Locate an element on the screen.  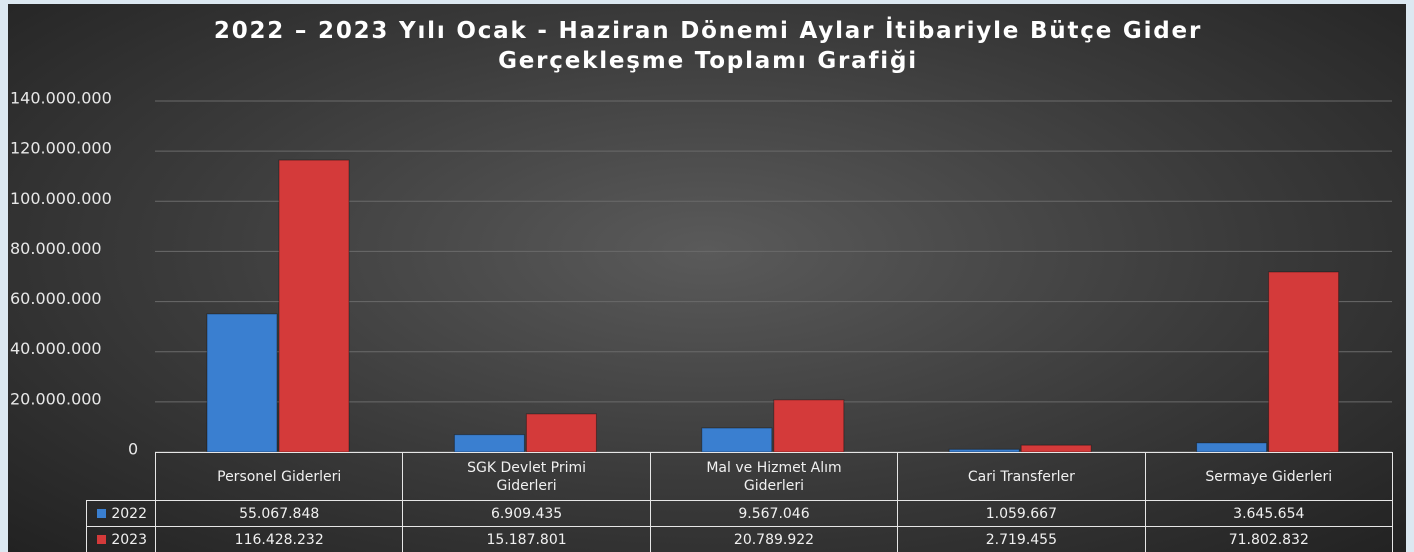
data-label: 9.567.046 is located at coordinates (774, 513).